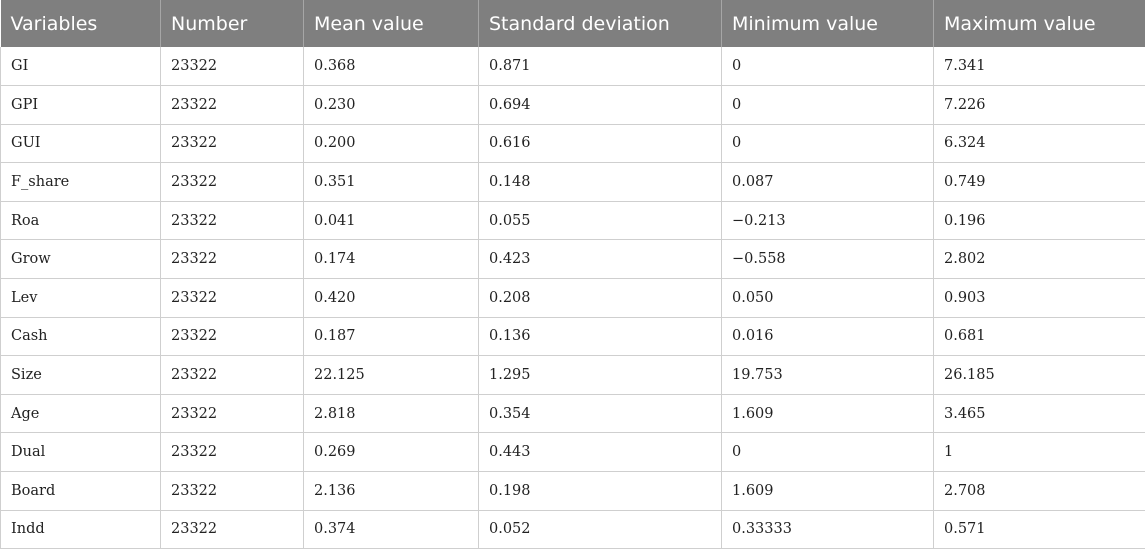 This screenshot has width=1145, height=549. Describe the element at coordinates (80, 182) in the screenshot. I see `variable-cell: F_share` at that location.